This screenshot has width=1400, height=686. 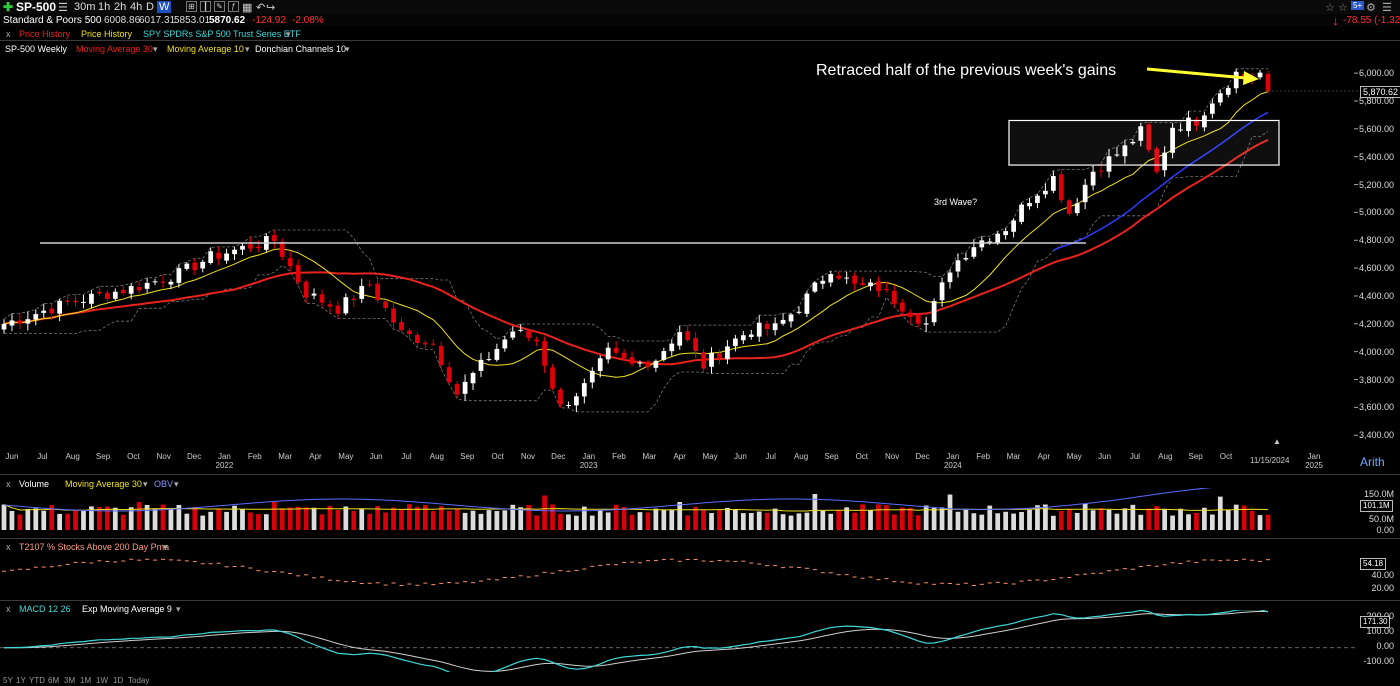 What do you see at coordinates (21, 680) in the screenshot?
I see `range-1y: 1Y` at bounding box center [21, 680].